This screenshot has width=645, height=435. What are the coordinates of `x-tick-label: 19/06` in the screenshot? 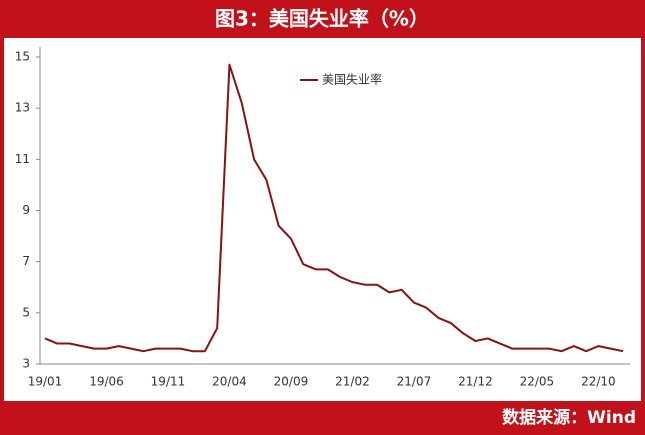 It's located at (106, 382).